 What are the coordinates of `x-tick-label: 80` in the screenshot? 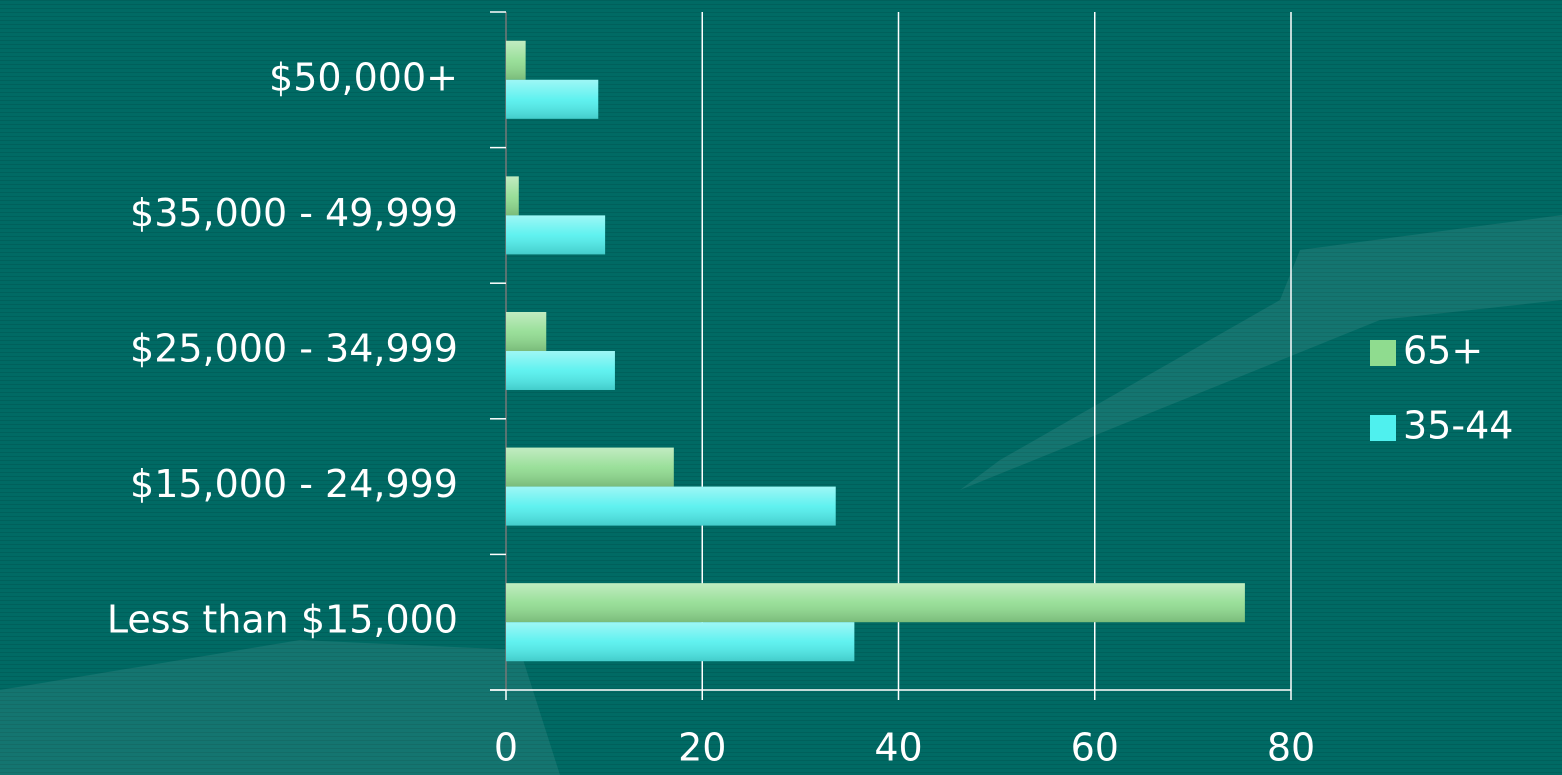 It's located at (1291, 748).